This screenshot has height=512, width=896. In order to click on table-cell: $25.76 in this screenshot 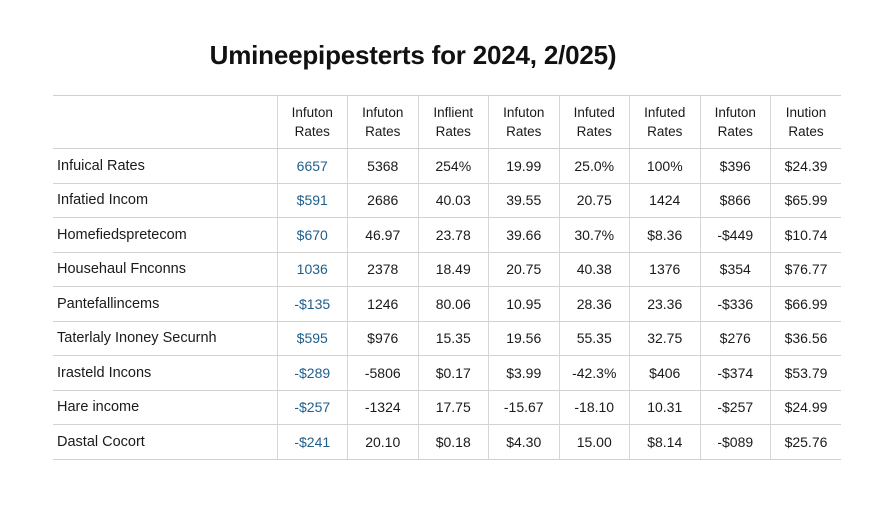, I will do `click(805, 442)`.